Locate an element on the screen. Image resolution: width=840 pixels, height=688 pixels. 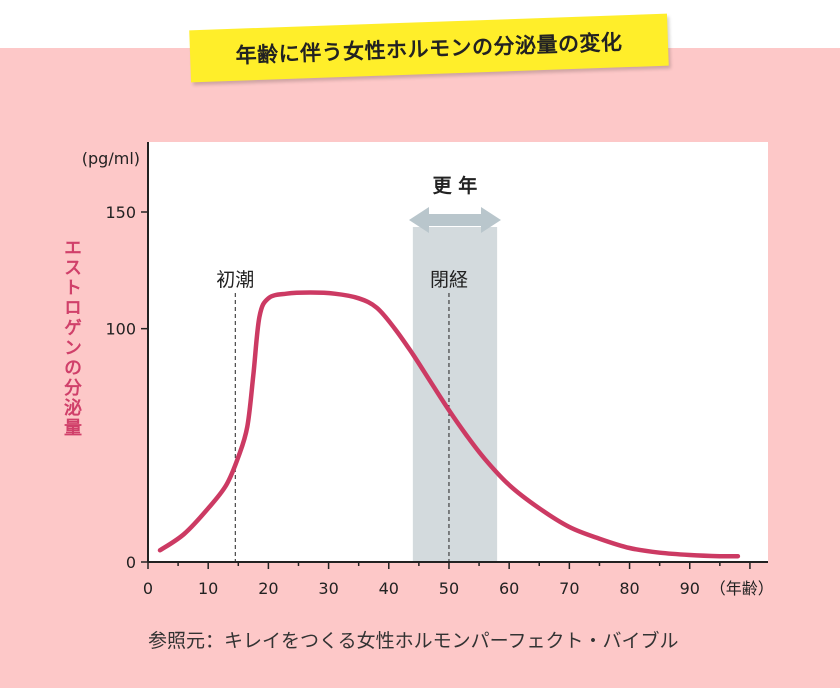
double-arrow-icon is located at coordinates (454, 220).